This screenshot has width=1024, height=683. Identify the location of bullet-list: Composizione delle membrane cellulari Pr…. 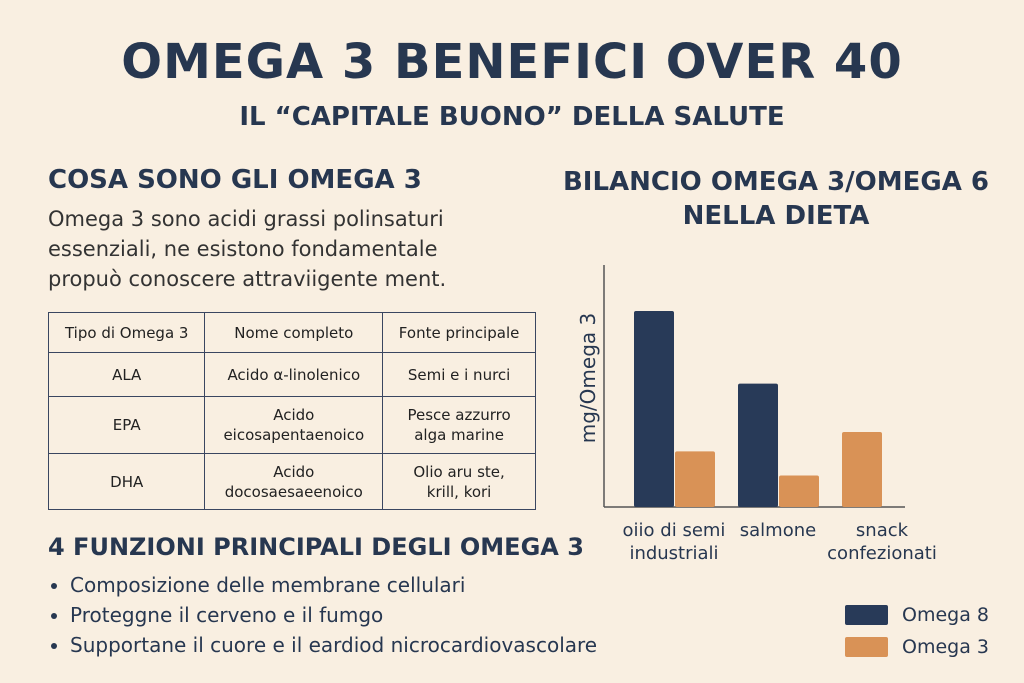
(322, 615).